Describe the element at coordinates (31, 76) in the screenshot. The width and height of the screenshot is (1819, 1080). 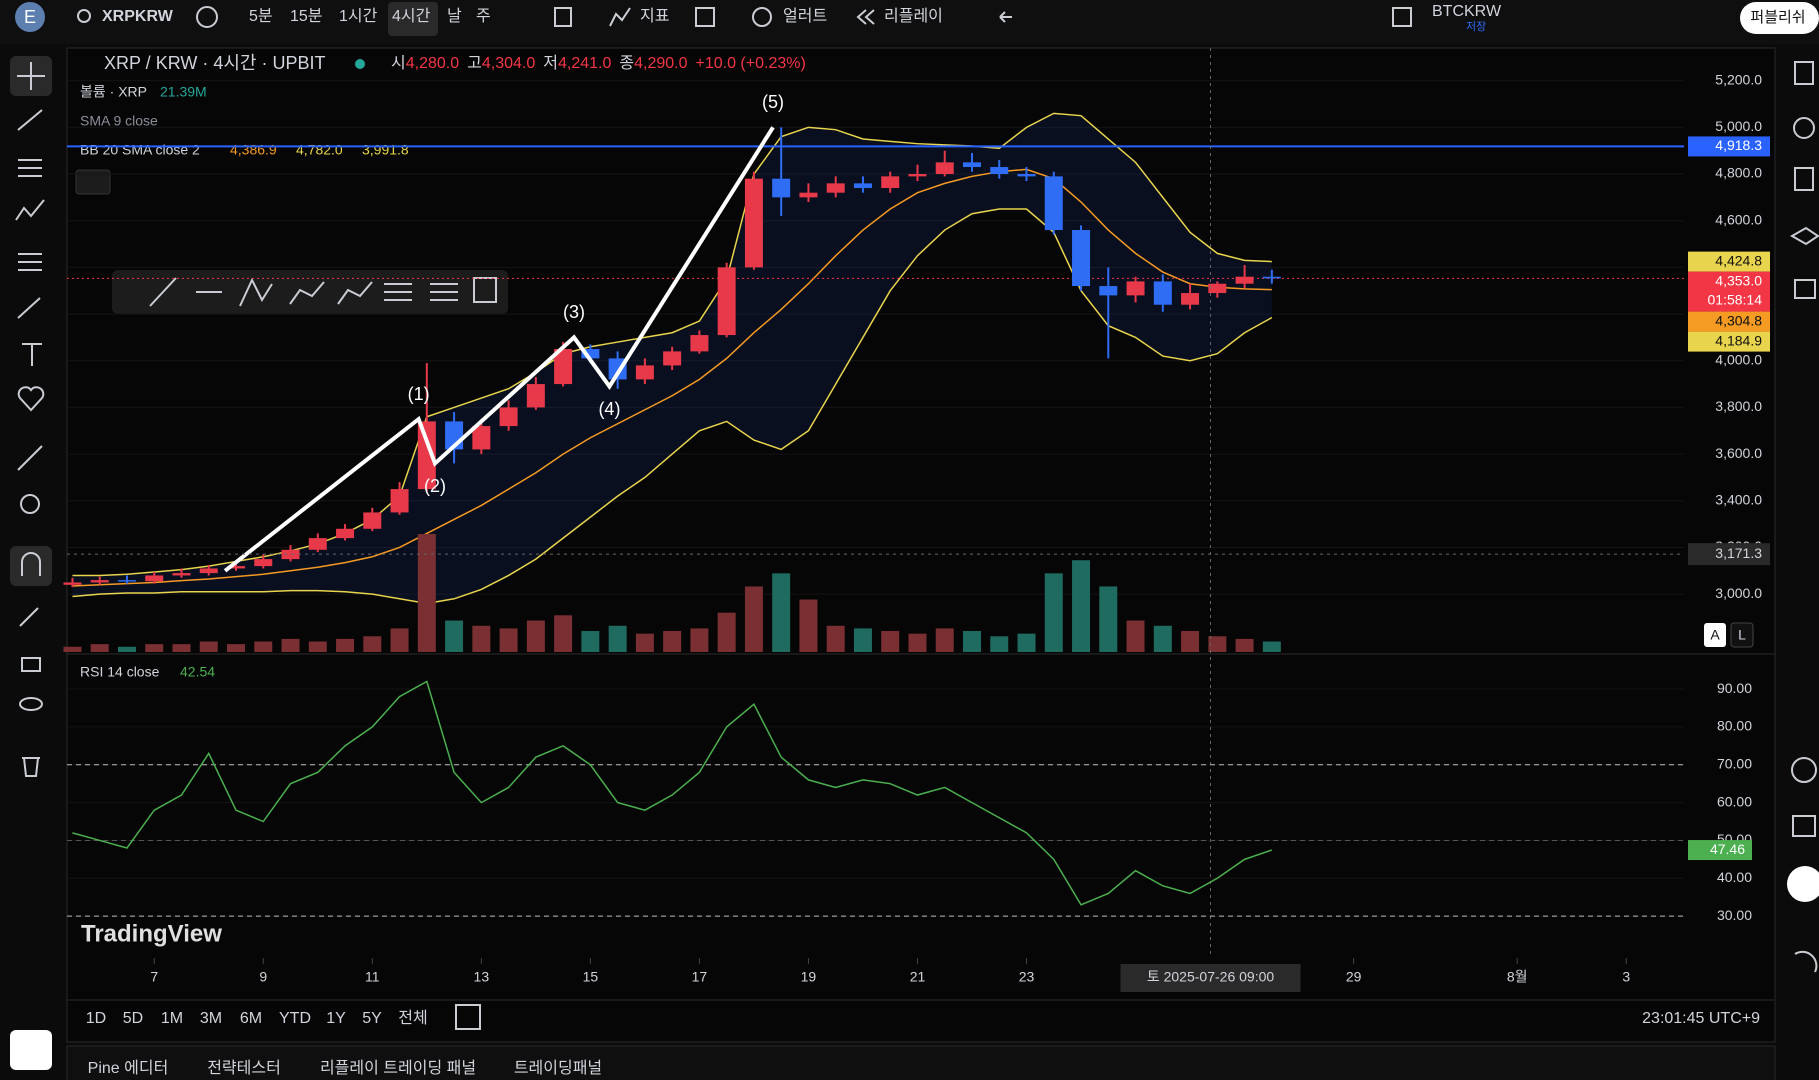
I see `crosshair-tool` at that location.